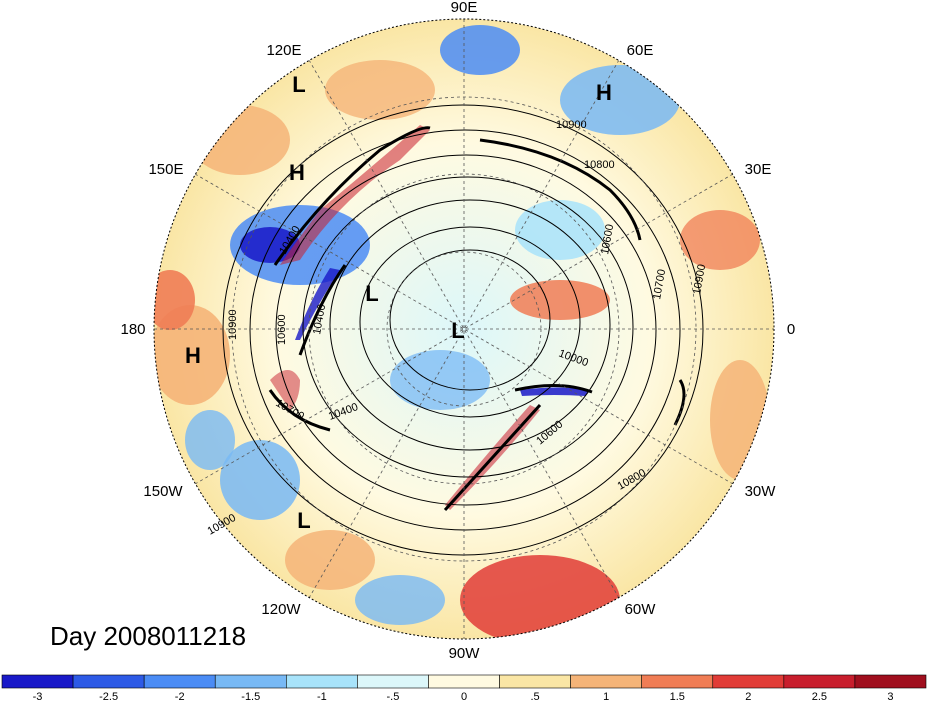  Describe the element at coordinates (163, 491) in the screenshot. I see `longitude-label: 150W` at that location.